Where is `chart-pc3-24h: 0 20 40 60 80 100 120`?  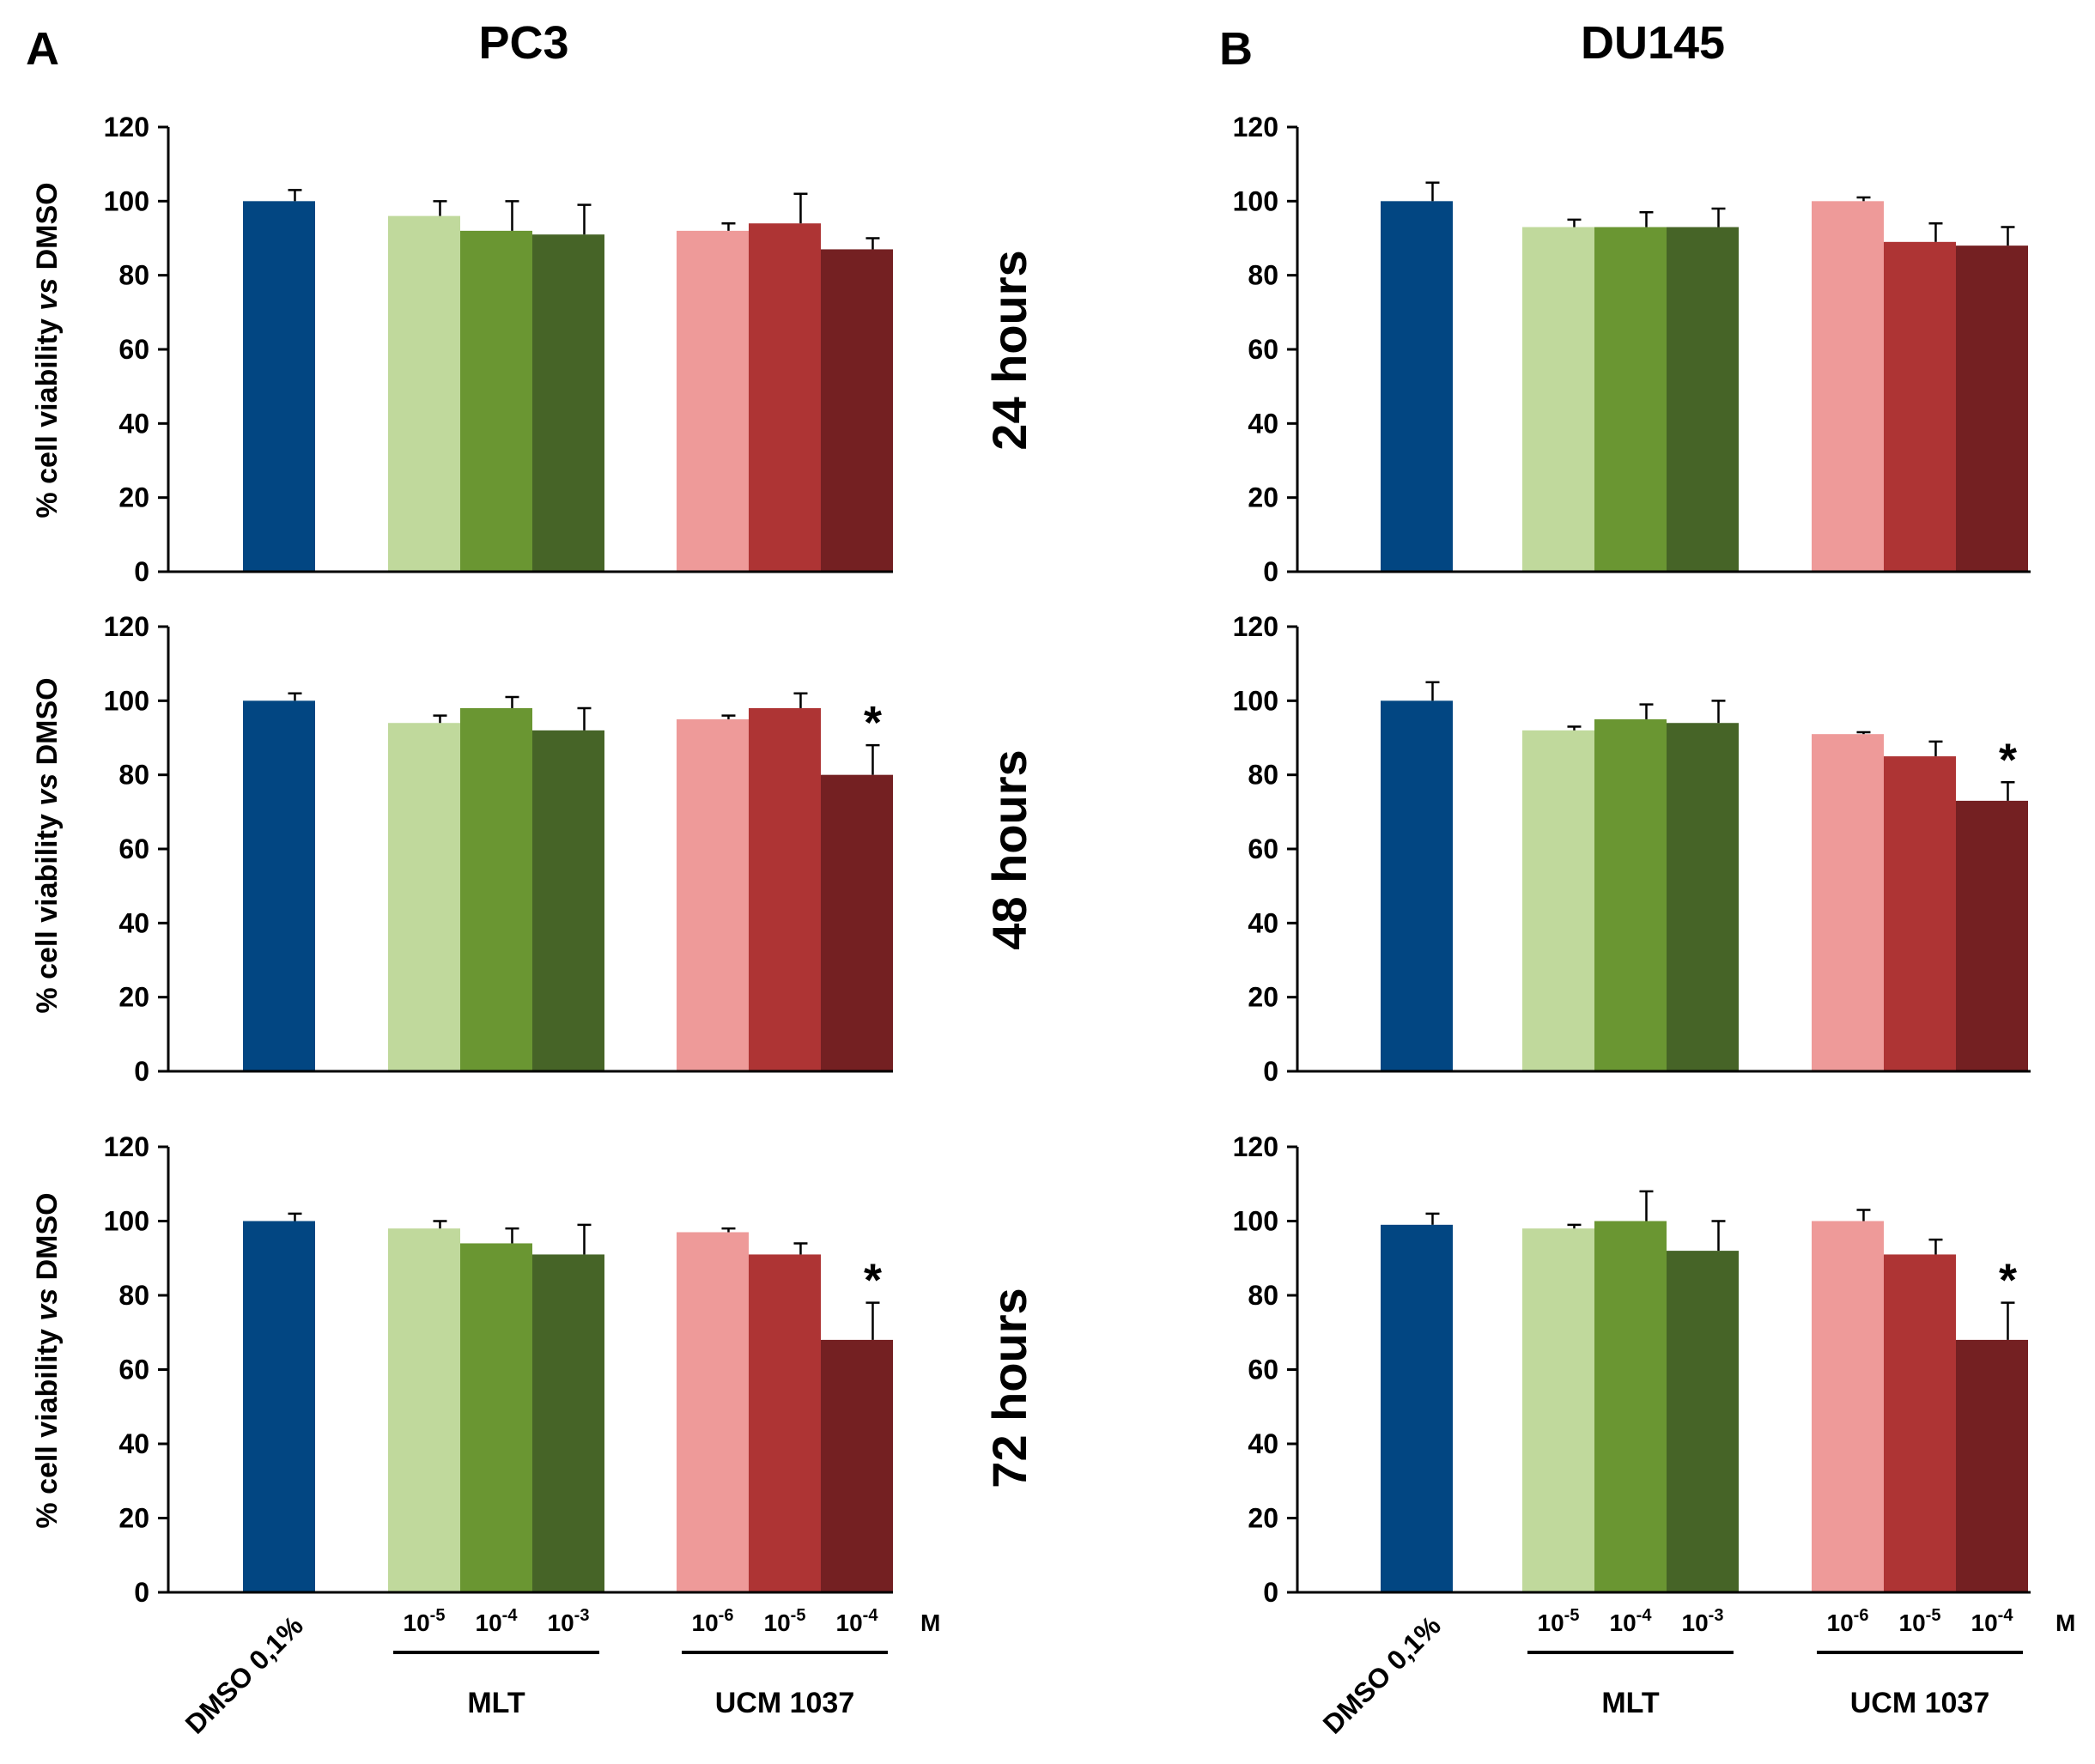 chart-pc3-24h: 0 20 40 60 80 100 120 is located at coordinates (498, 349).